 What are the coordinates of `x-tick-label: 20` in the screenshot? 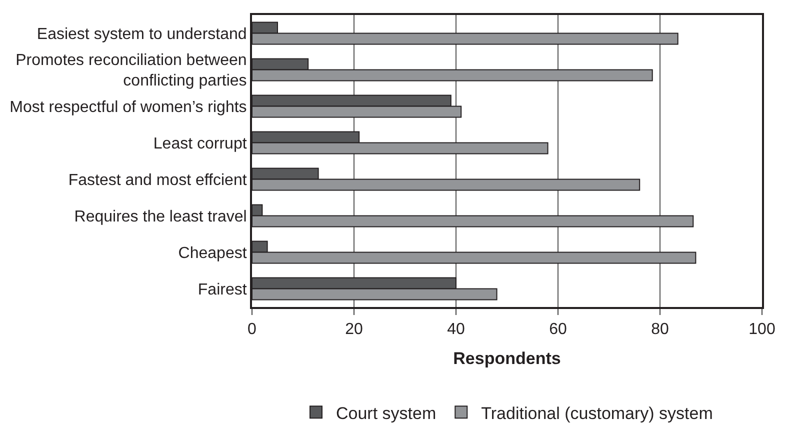 It's located at (354, 329).